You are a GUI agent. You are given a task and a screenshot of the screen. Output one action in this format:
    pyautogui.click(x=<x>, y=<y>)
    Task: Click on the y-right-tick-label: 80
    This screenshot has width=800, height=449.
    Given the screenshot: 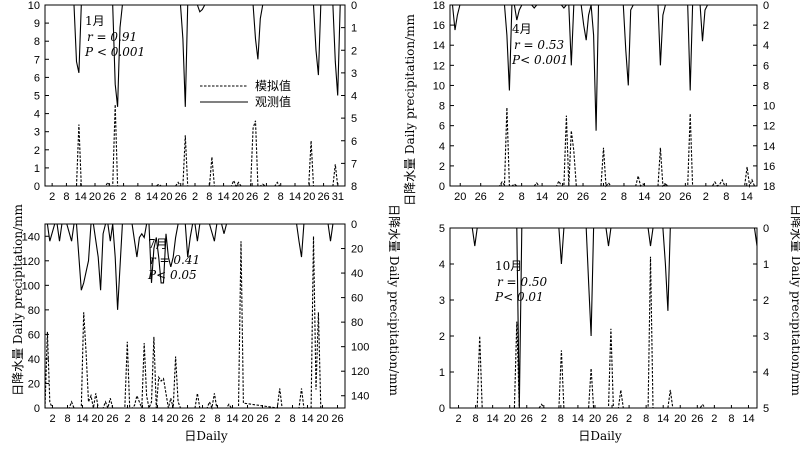 What is the action you would take?
    pyautogui.click(x=357, y=323)
    